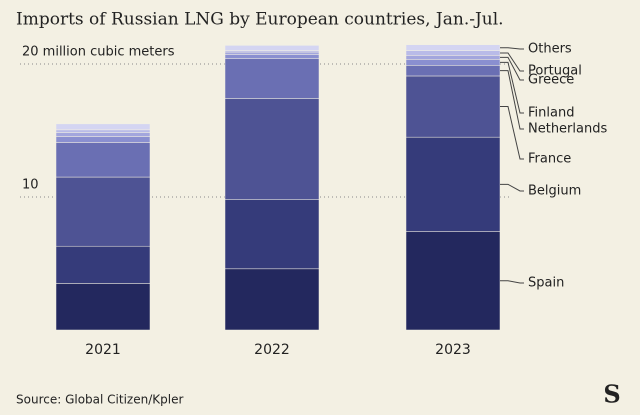 The width and height of the screenshot is (640, 415). Describe the element at coordinates (272, 350) in the screenshot. I see `x-tick-label: 2022` at that location.